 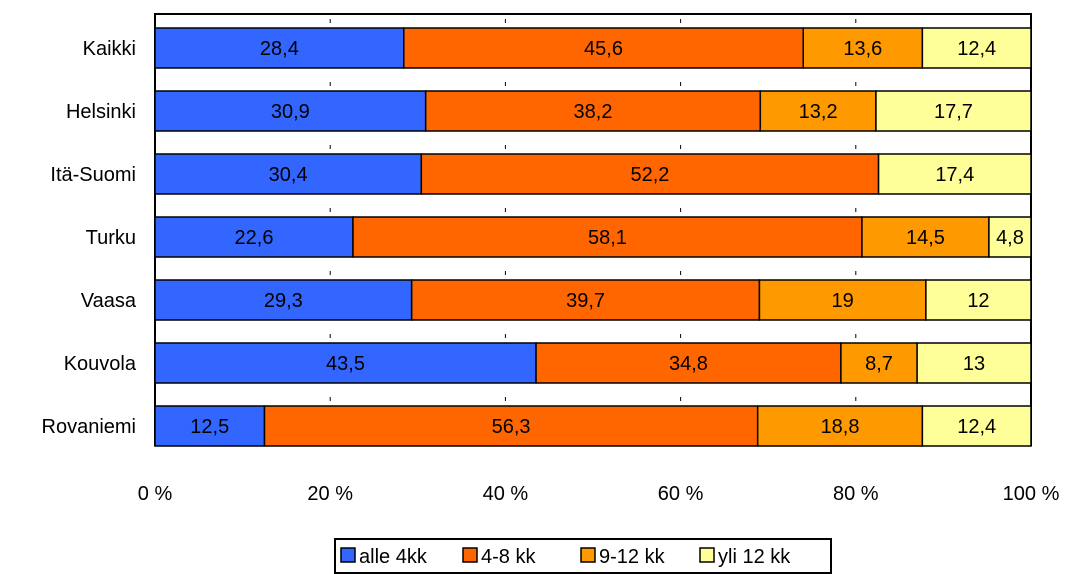 I want to click on data-label: 30,4, so click(x=288, y=175).